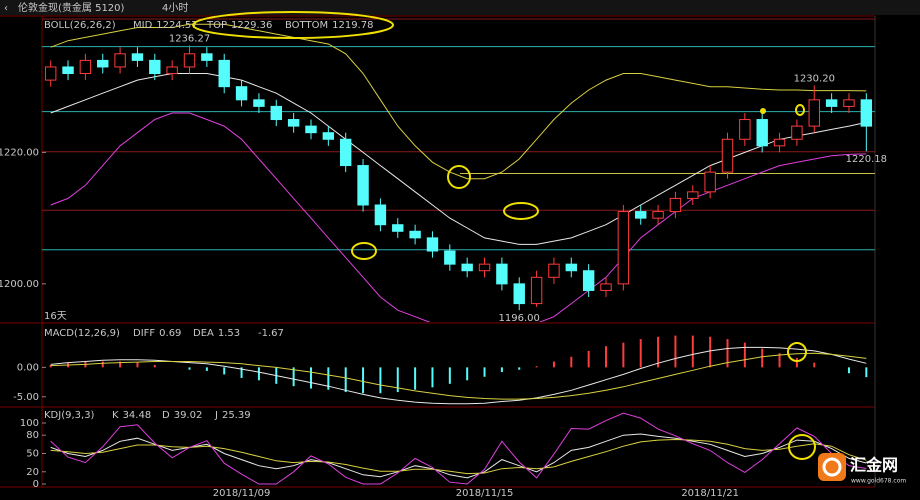 This screenshot has width=920, height=500. I want to click on macd-value: -1.67, so click(271, 333).